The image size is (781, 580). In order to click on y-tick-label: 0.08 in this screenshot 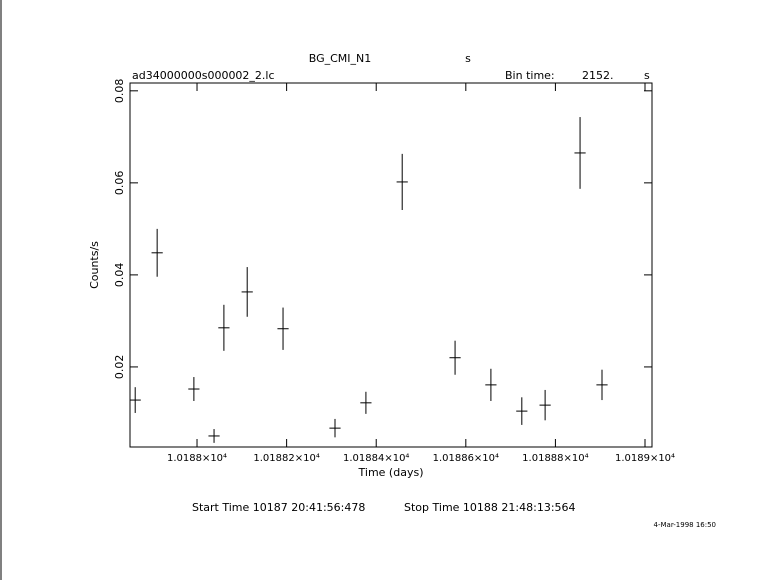, I will do `click(119, 91)`.